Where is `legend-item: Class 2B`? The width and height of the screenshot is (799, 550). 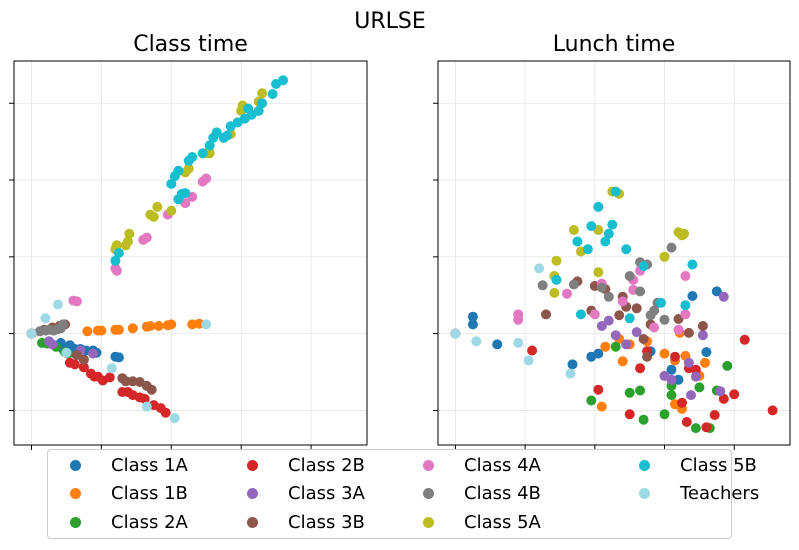 legend-item: Class 2B is located at coordinates (306, 465).